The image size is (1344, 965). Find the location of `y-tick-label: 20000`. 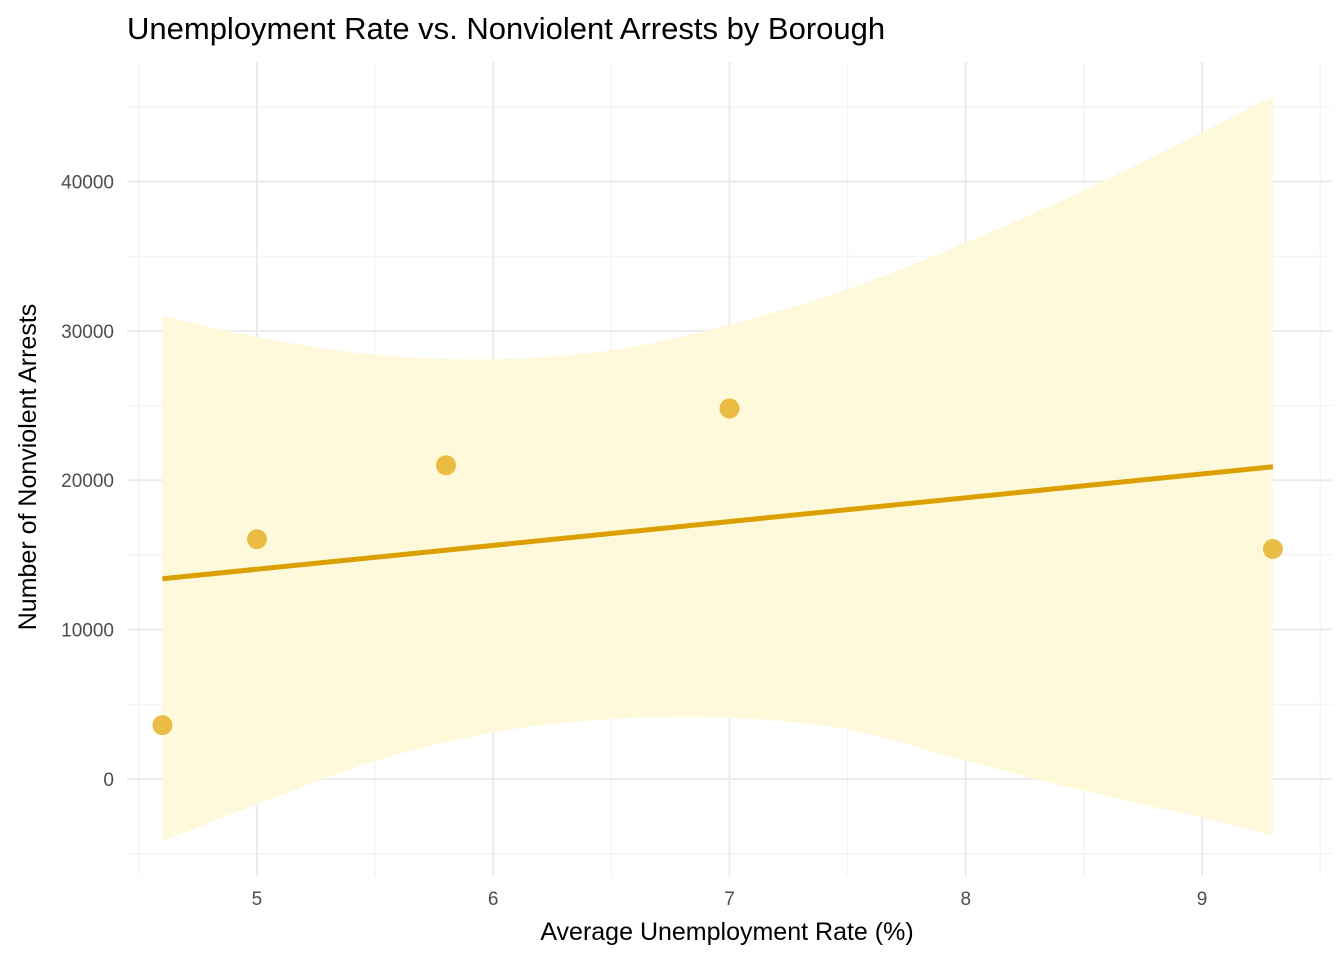

y-tick-label: 20000 is located at coordinates (87, 481).